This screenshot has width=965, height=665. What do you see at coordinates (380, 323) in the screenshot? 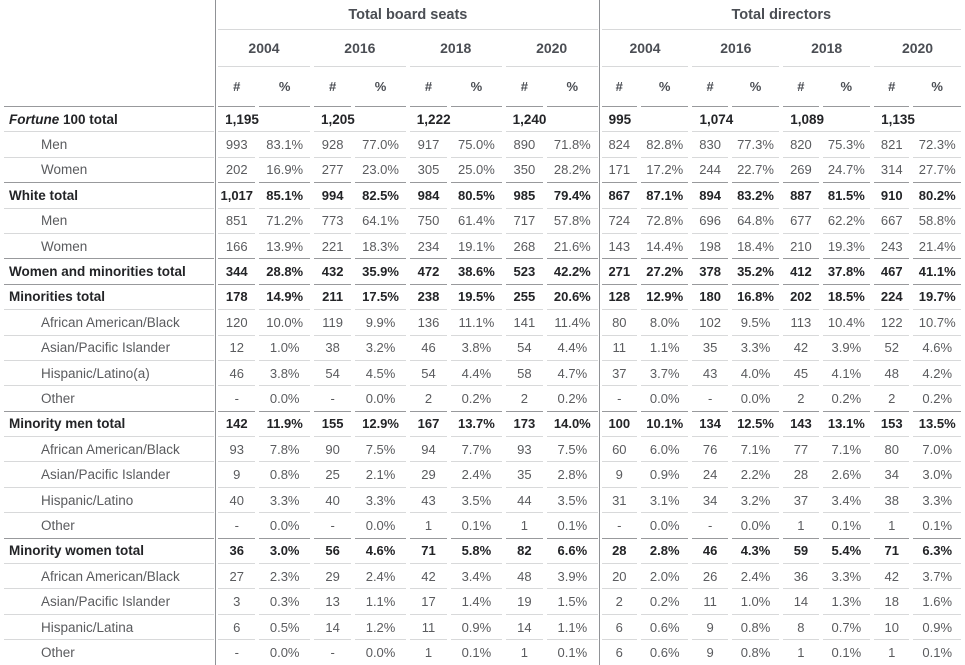
I see `percent-cell: 9.9%` at bounding box center [380, 323].